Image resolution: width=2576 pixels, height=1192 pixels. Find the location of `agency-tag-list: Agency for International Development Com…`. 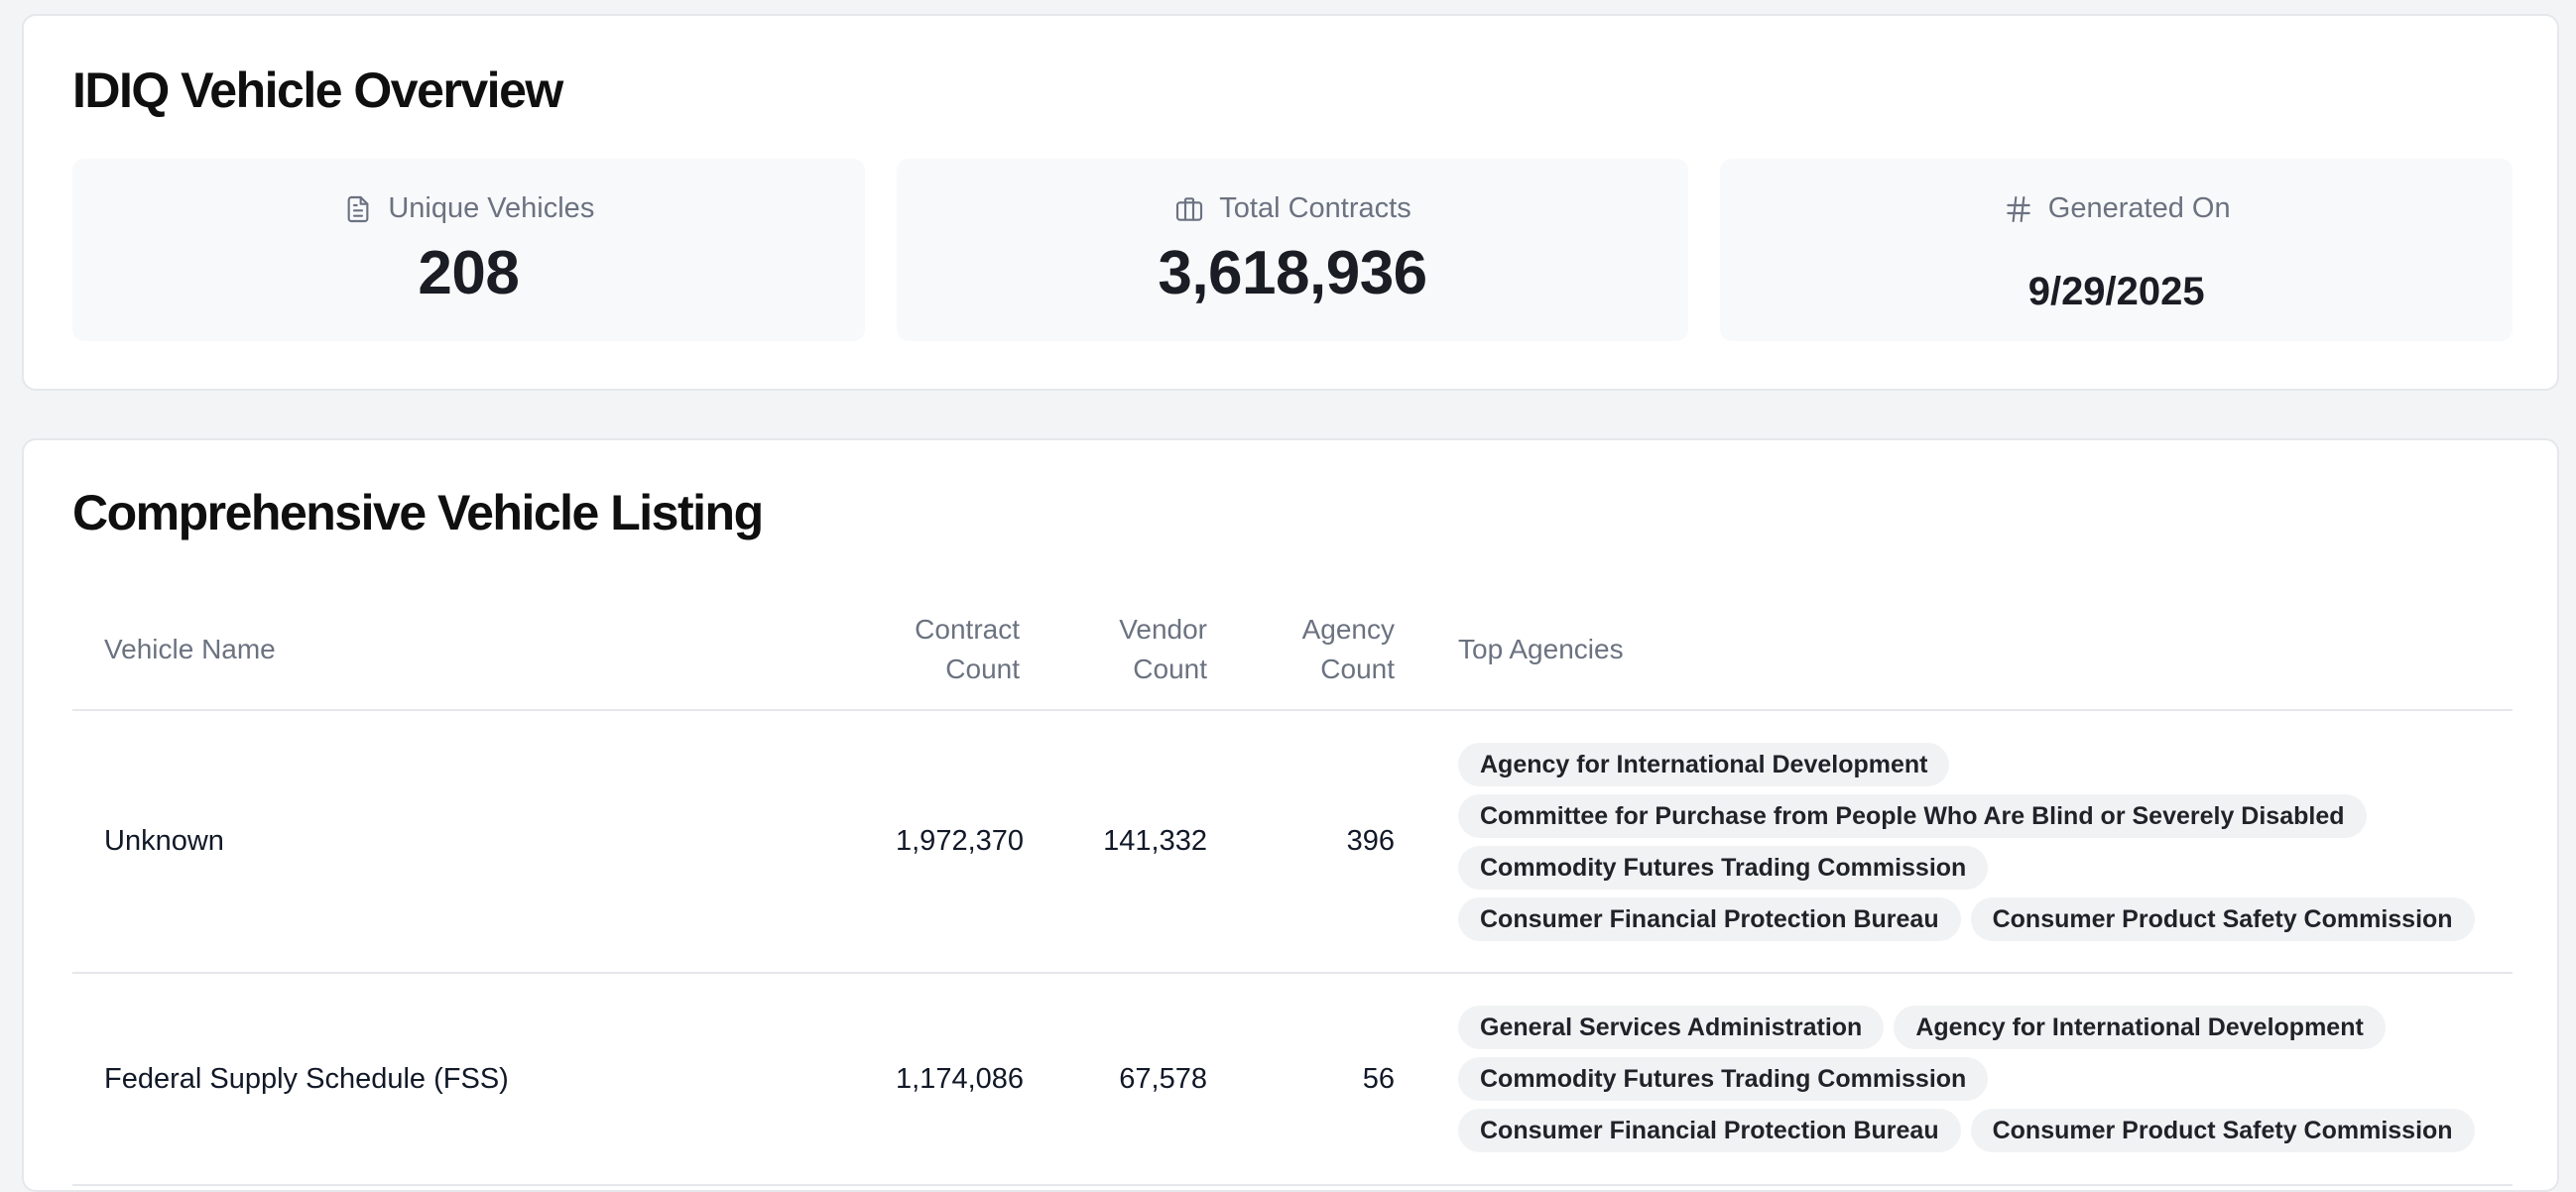

agency-tag-list: Agency for International Development Com… is located at coordinates (1979, 841).